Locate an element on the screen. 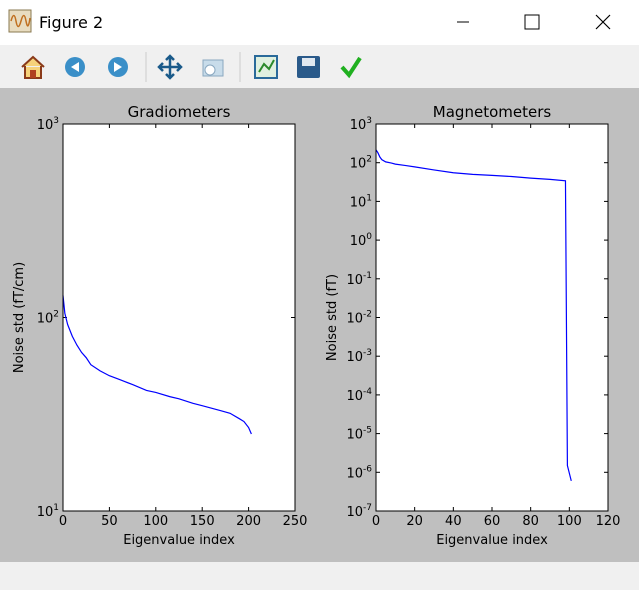  x-tick-label: 250 is located at coordinates (295, 521).